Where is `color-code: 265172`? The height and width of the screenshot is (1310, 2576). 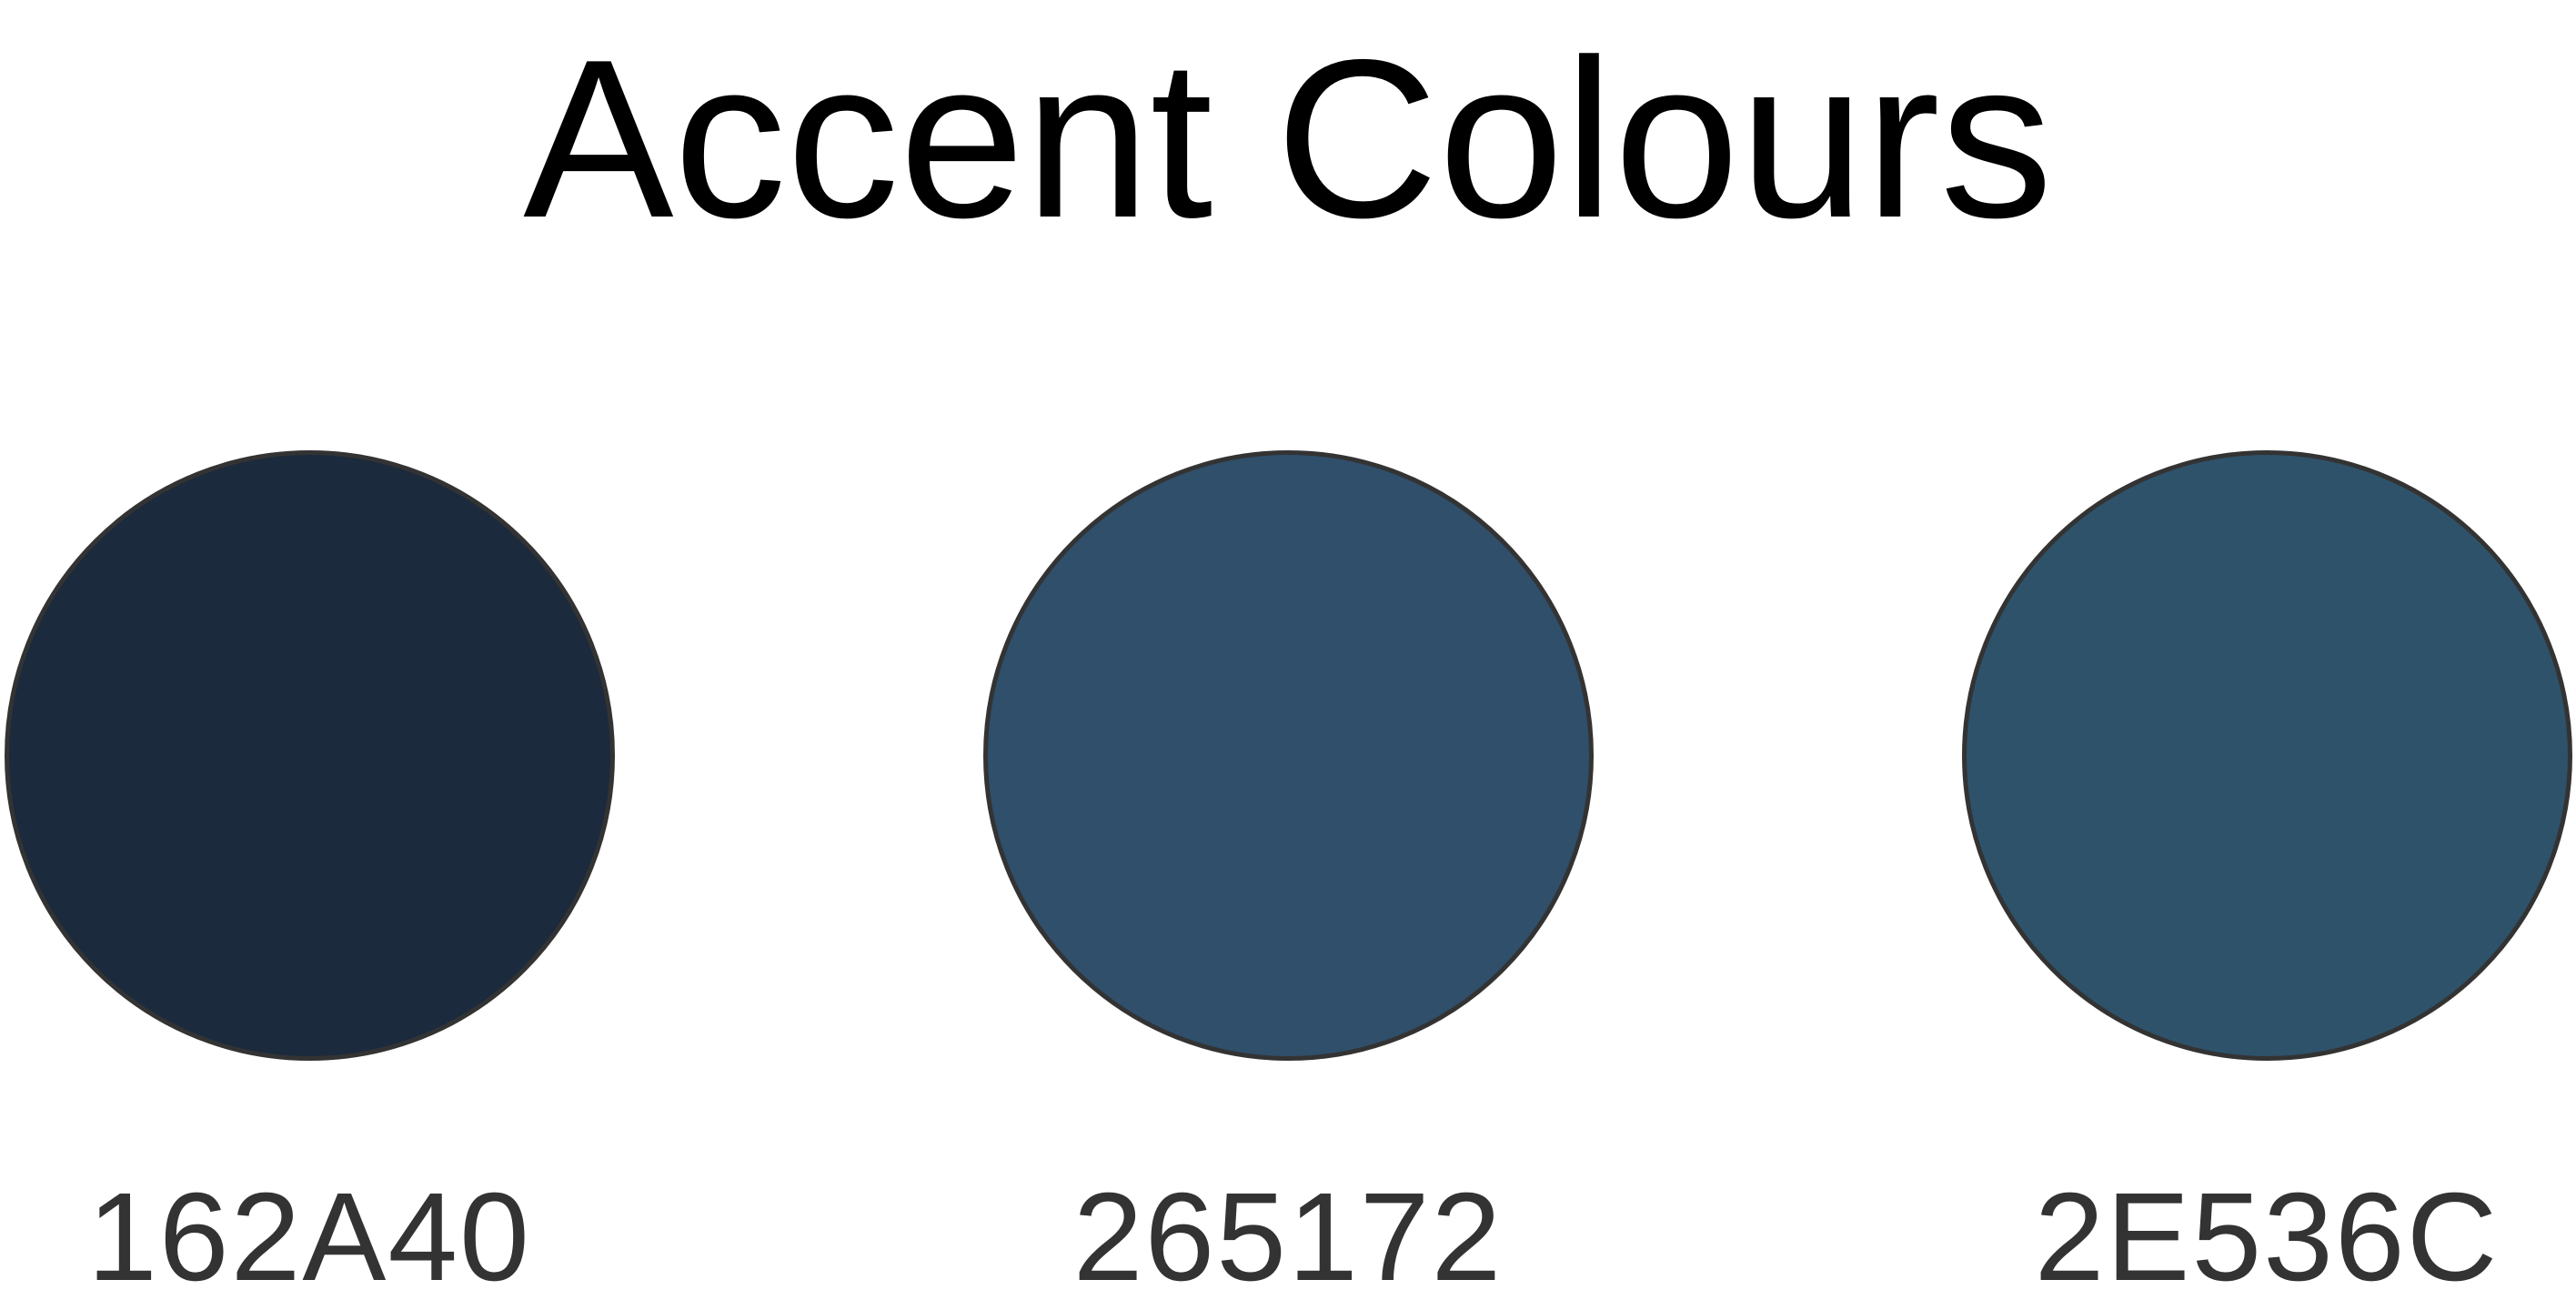
color-code: 265172 is located at coordinates (1288, 1237).